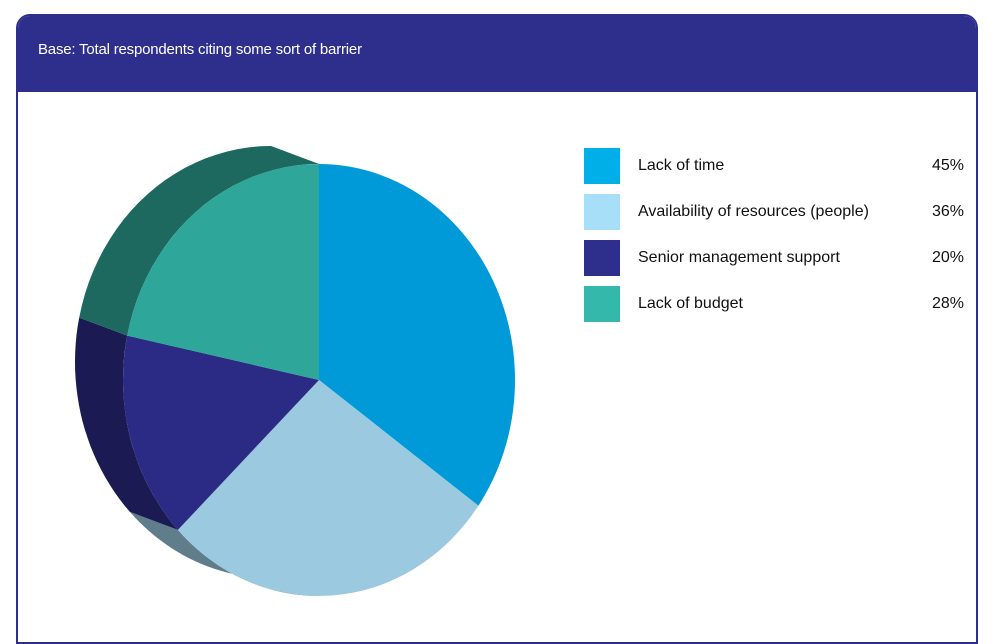 The width and height of the screenshot is (994, 644). Describe the element at coordinates (774, 304) in the screenshot. I see `legend-item: Lack of budget 28%` at that location.